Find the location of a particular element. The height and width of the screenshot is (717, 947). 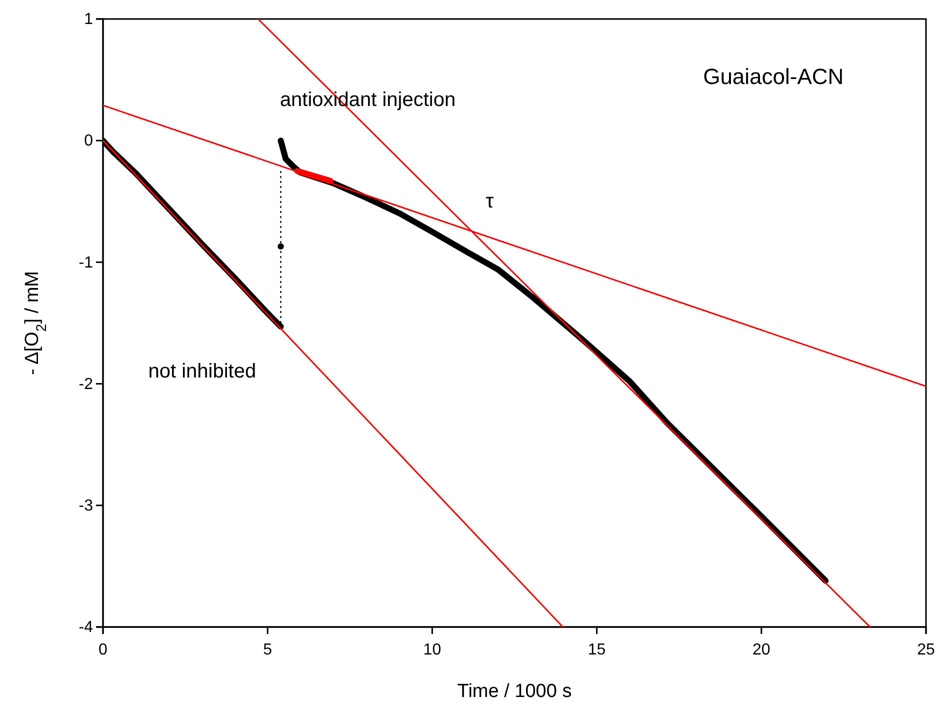

x-tick-label: 25 is located at coordinates (926, 650).